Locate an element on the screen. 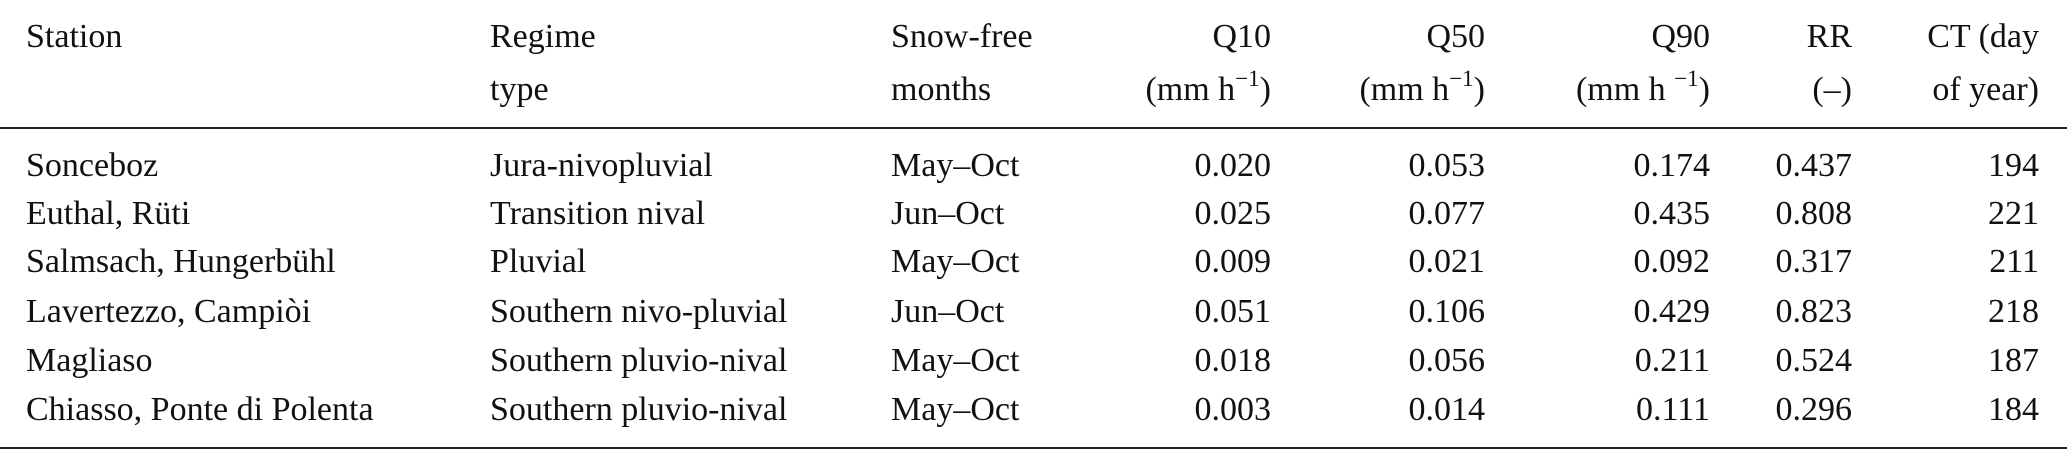 The image size is (2067, 452). table-cell: 0.021 is located at coordinates (1447, 261).